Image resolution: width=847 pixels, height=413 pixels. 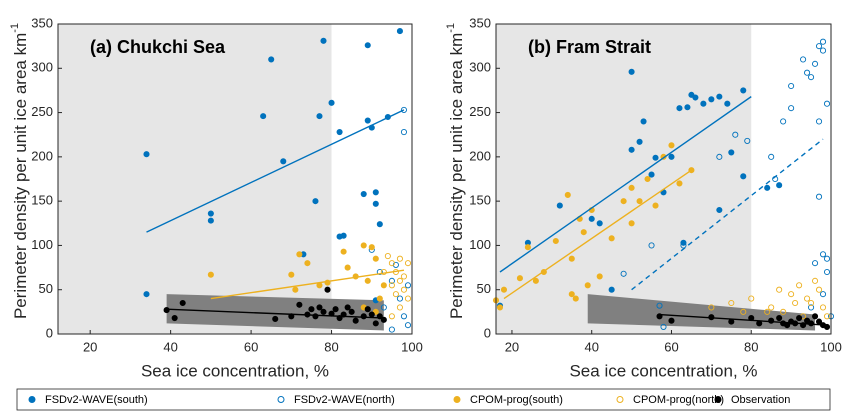 I want to click on y-tick-label: 150, so click(x=480, y=200).